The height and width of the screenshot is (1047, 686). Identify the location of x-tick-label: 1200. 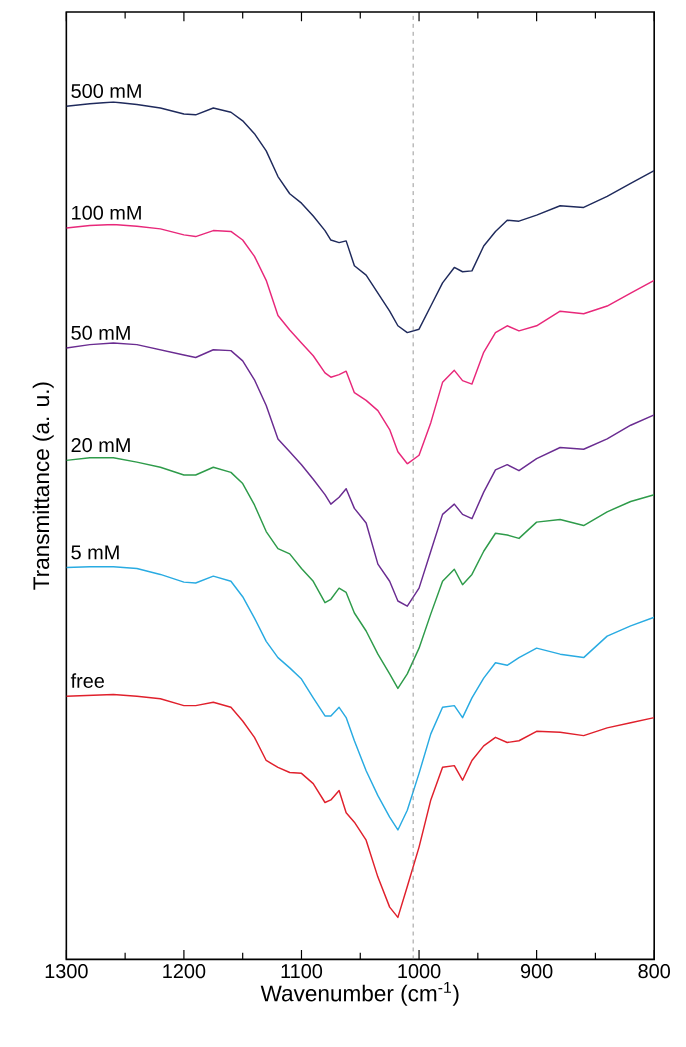
(184, 971).